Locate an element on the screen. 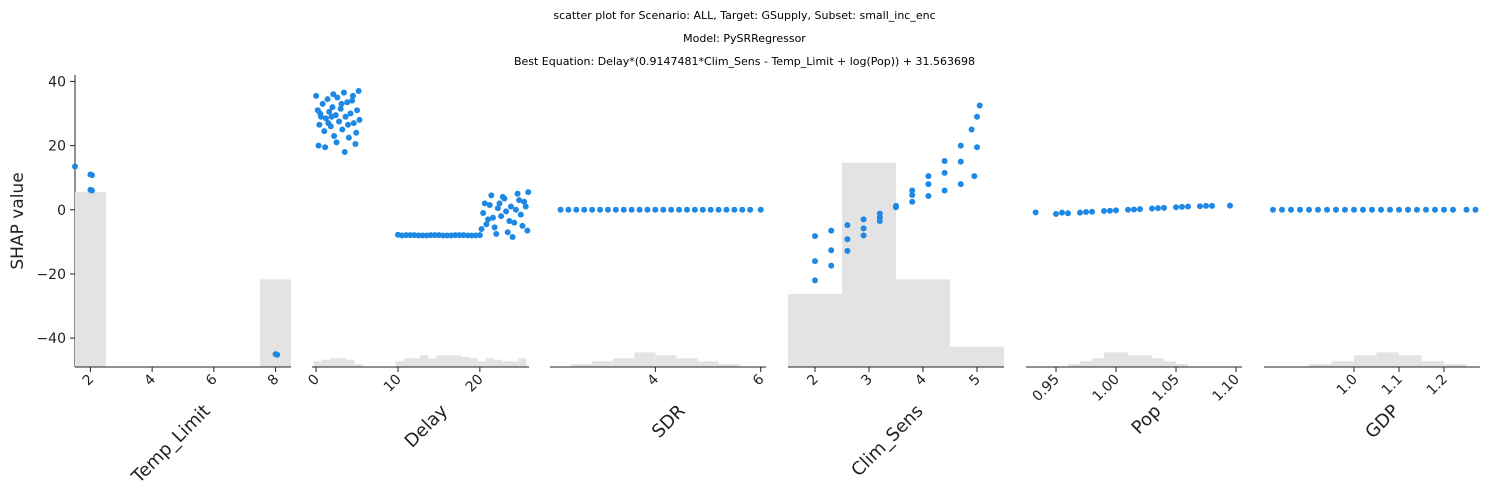 The height and width of the screenshot is (495, 1489). x-tick-label: 5 is located at coordinates (975, 381).